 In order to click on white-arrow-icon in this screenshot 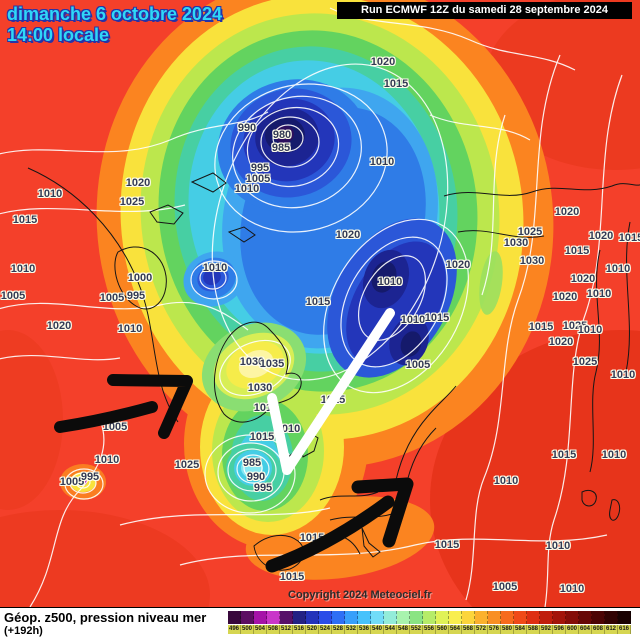, I will do `click(331, 391)`.